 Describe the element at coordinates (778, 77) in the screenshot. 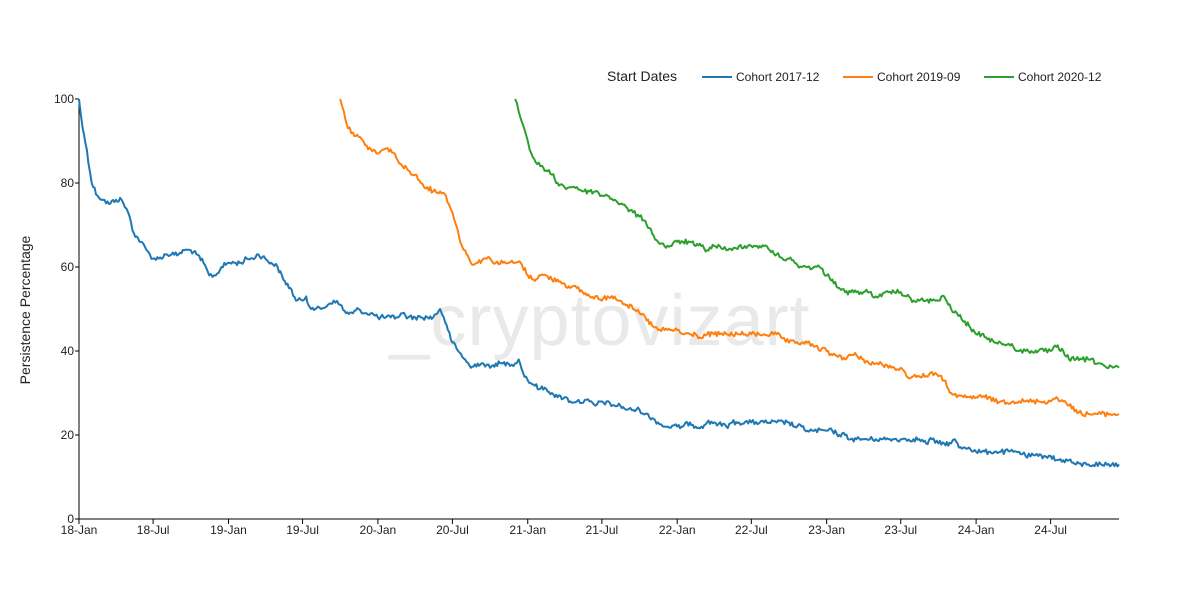

I see `legend-label: Cohort 2017-12` at that location.